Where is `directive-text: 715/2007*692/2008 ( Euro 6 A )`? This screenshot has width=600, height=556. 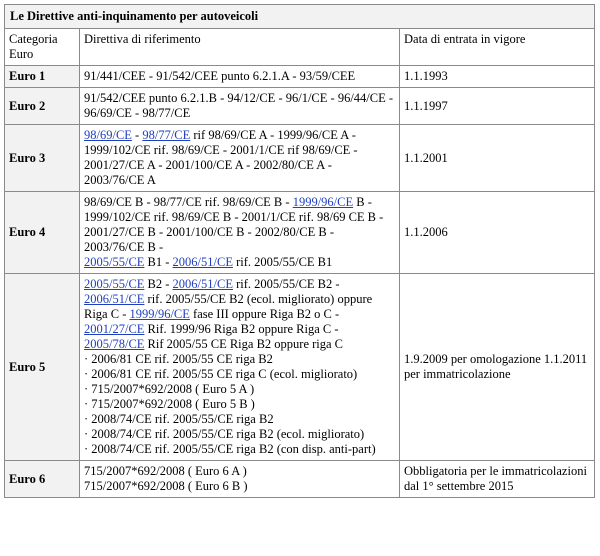
directive-text: 715/2007*692/2008 ( Euro 6 A ) is located at coordinates (165, 471).